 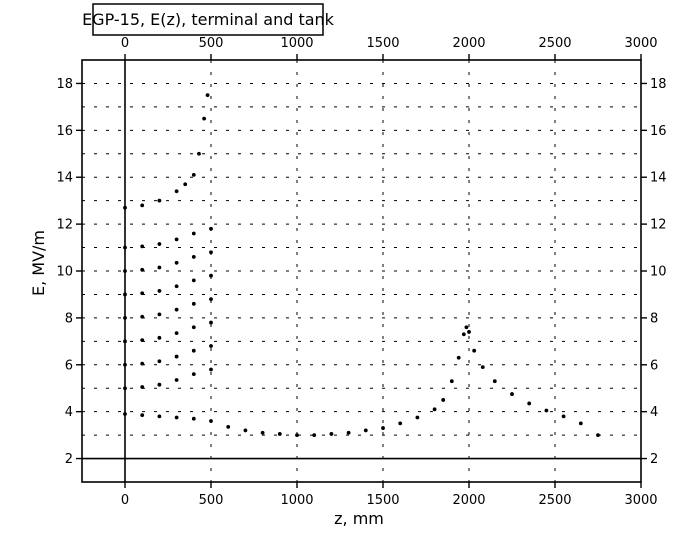 What do you see at coordinates (38, 263) in the screenshot?
I see `y-axis-title: E, MV/m` at bounding box center [38, 263].